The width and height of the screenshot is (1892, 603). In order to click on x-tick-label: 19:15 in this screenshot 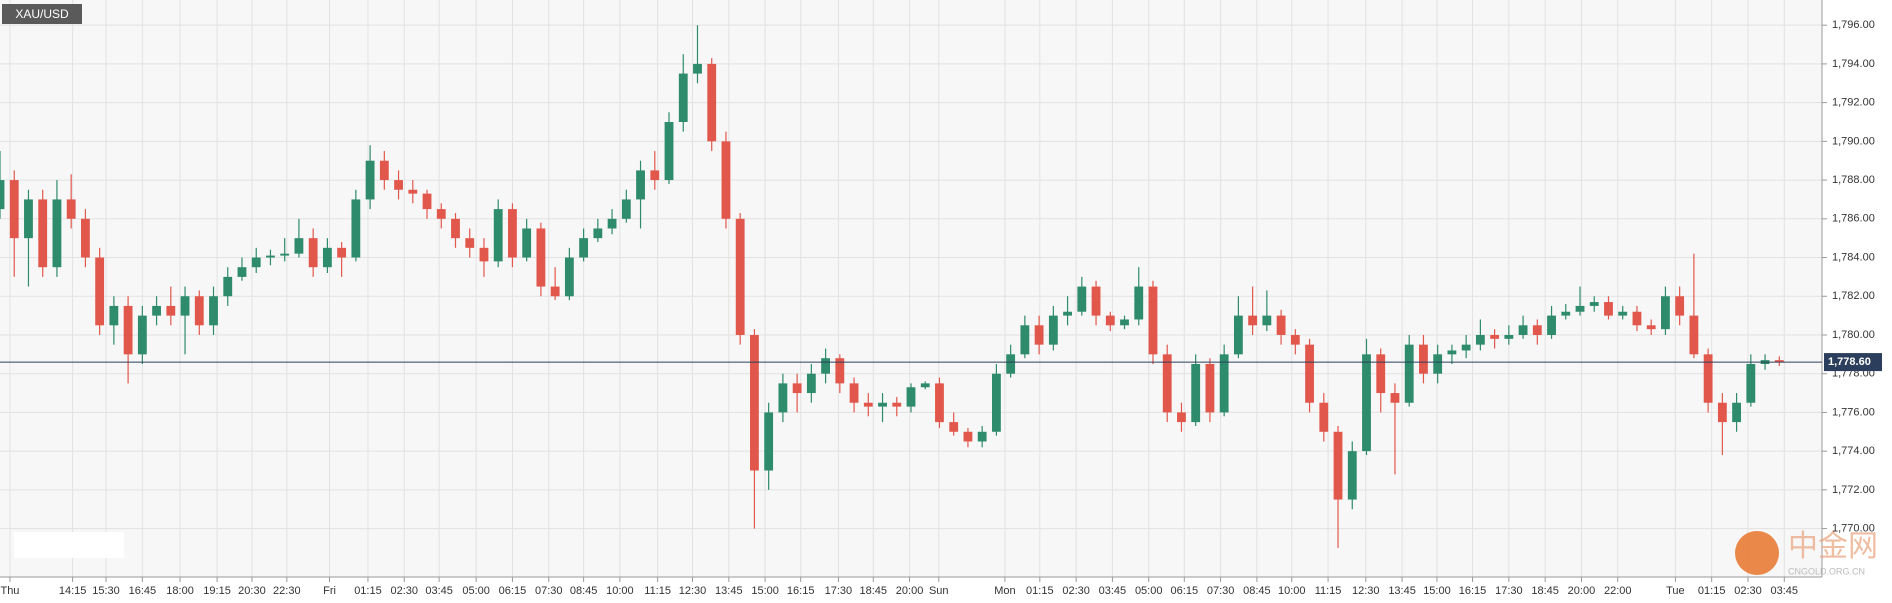, I will do `click(217, 591)`.